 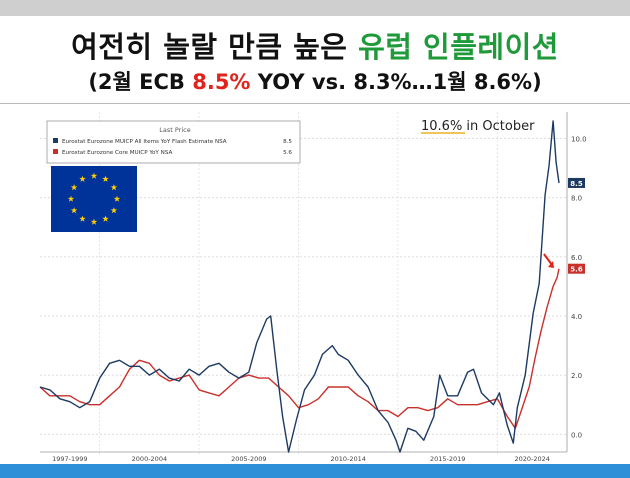 What do you see at coordinates (447, 459) in the screenshot?
I see `x-category-label: 2015-2019` at bounding box center [447, 459].